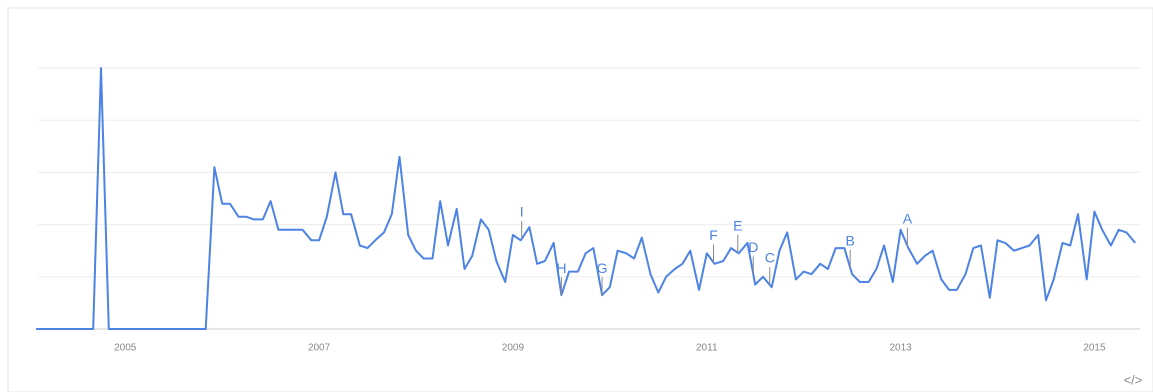  I want to click on x-tick-label: 2007, so click(319, 348).